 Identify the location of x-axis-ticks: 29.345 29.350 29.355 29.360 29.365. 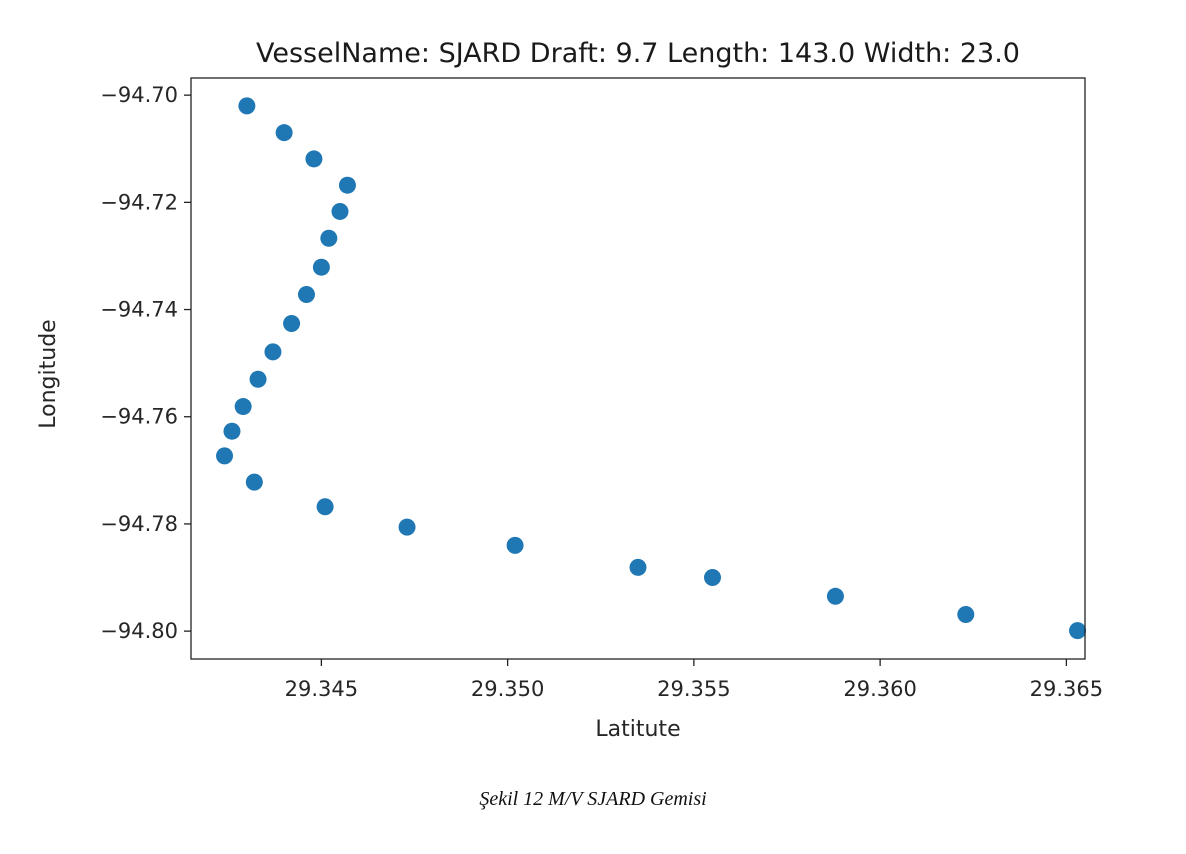
(694, 680).